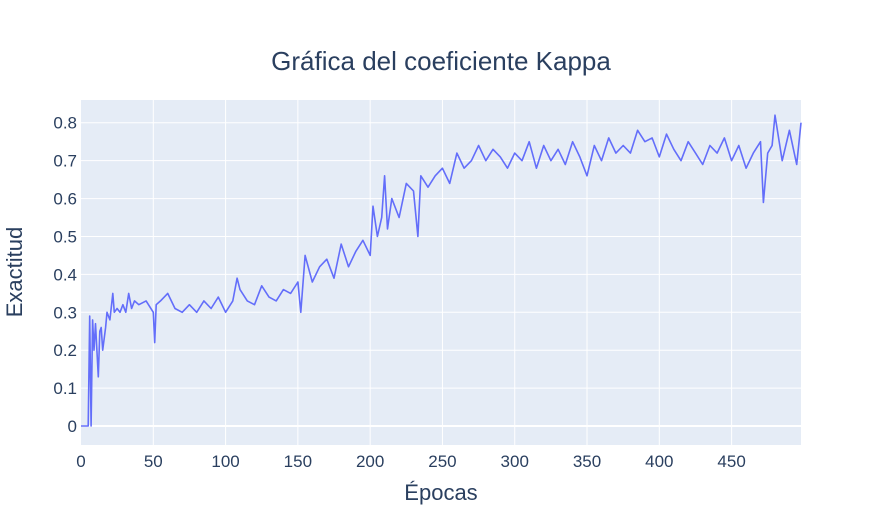 The width and height of the screenshot is (882, 525). I want to click on y-tick-label: 0.3, so click(65, 312).